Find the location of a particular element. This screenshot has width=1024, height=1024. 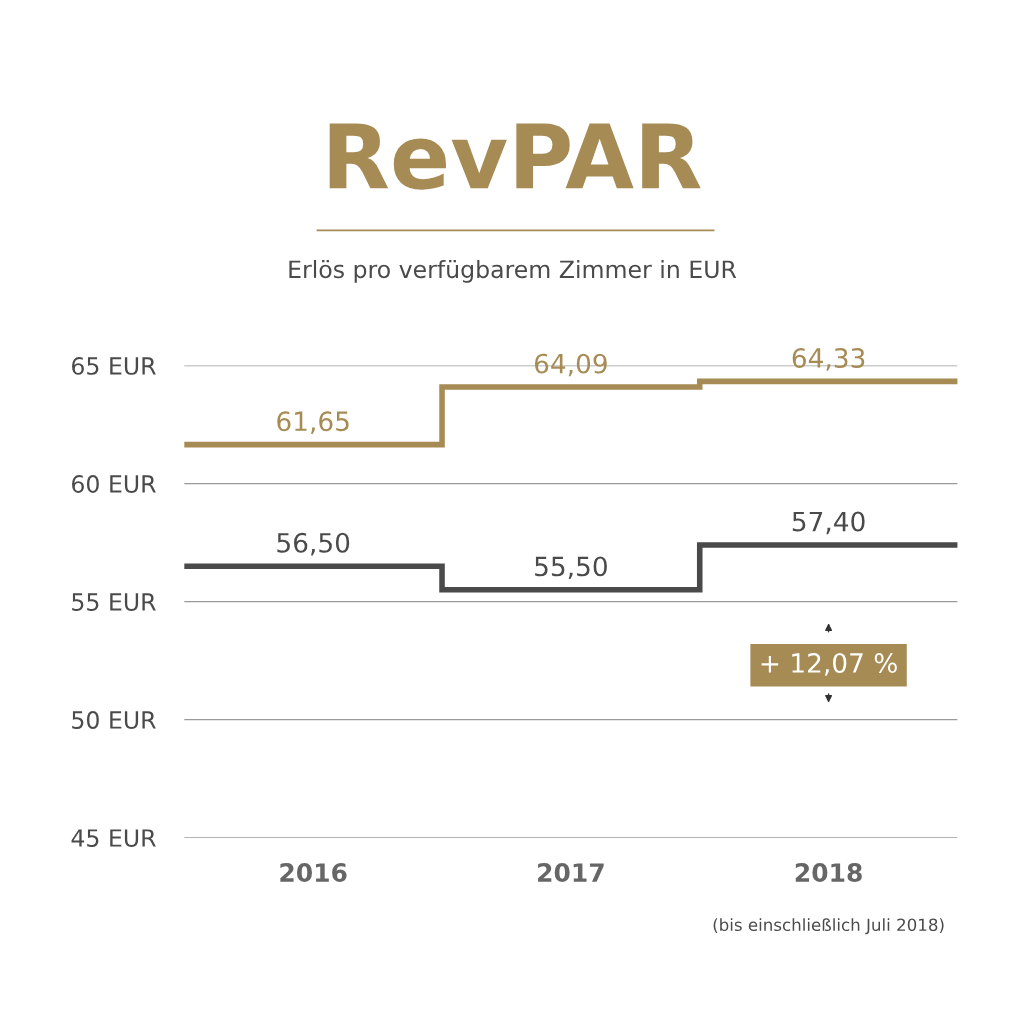

chart-subtitle: Erlös pro verfügbarem Zimmer in EUR is located at coordinates (513, 271).